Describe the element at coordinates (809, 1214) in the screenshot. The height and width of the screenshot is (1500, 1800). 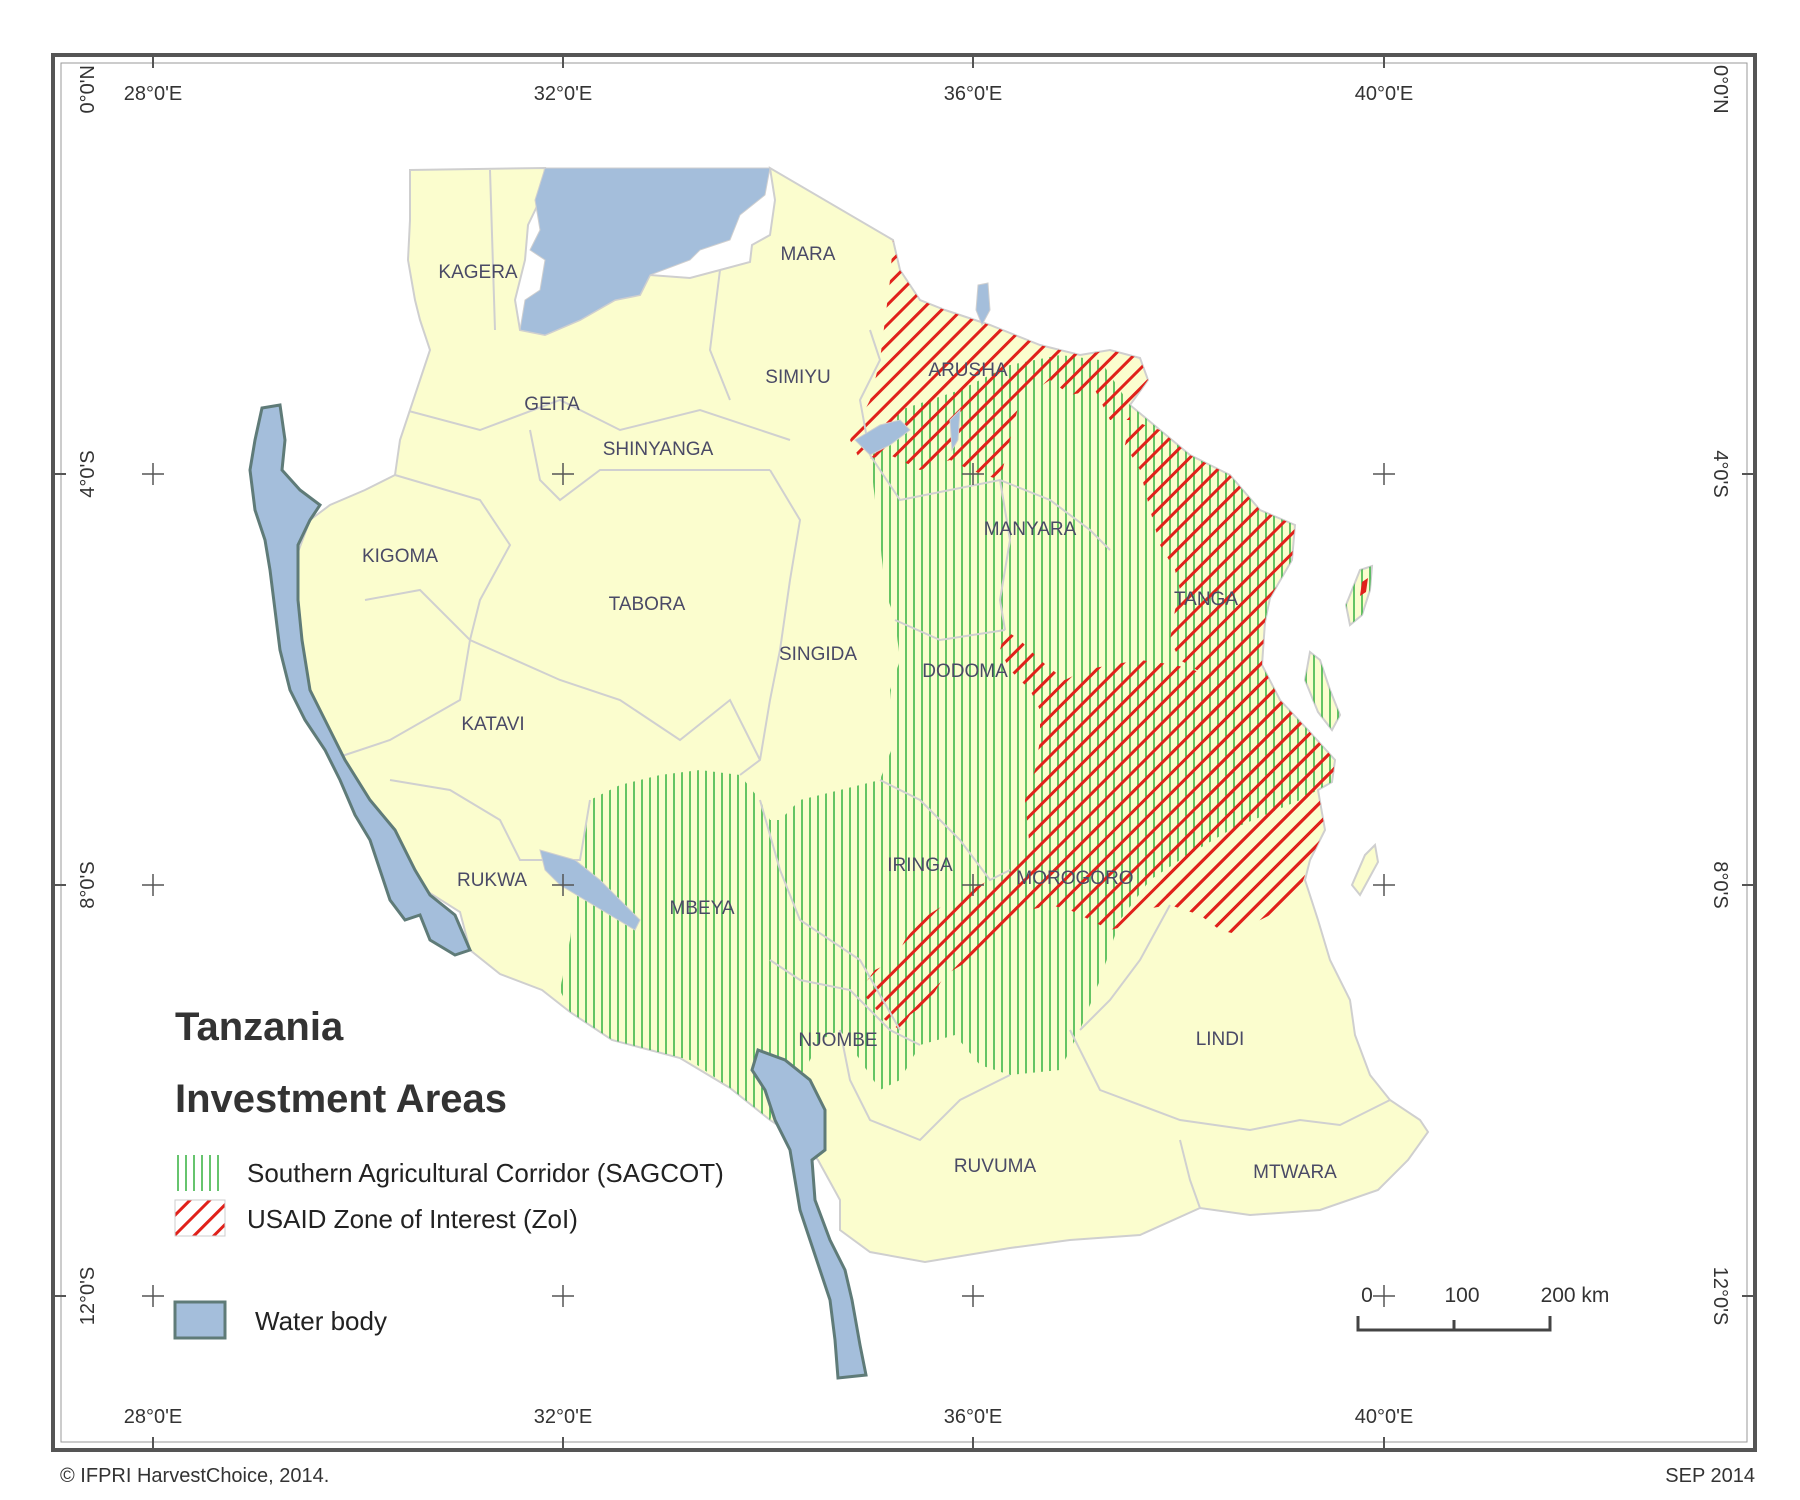
I see `lake-nyasa` at that location.